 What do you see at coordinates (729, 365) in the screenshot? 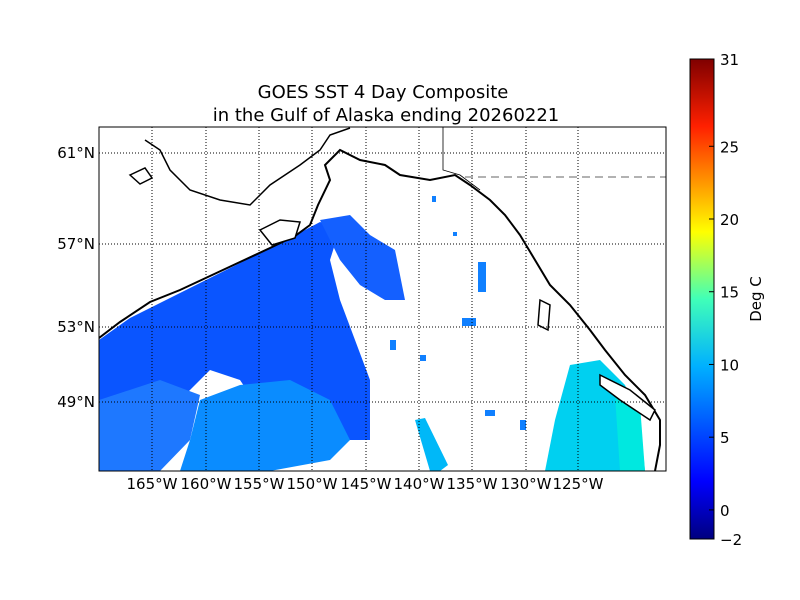
I see `colorbar-tick-label: 10` at bounding box center [729, 365].